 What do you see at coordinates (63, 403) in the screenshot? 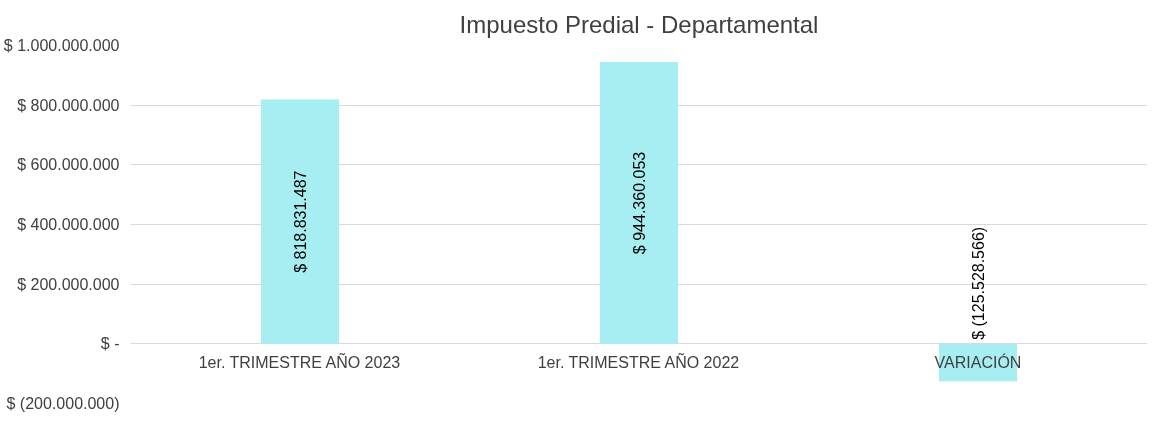
I see `y-tick-label: $ (200.000.000)` at bounding box center [63, 403].